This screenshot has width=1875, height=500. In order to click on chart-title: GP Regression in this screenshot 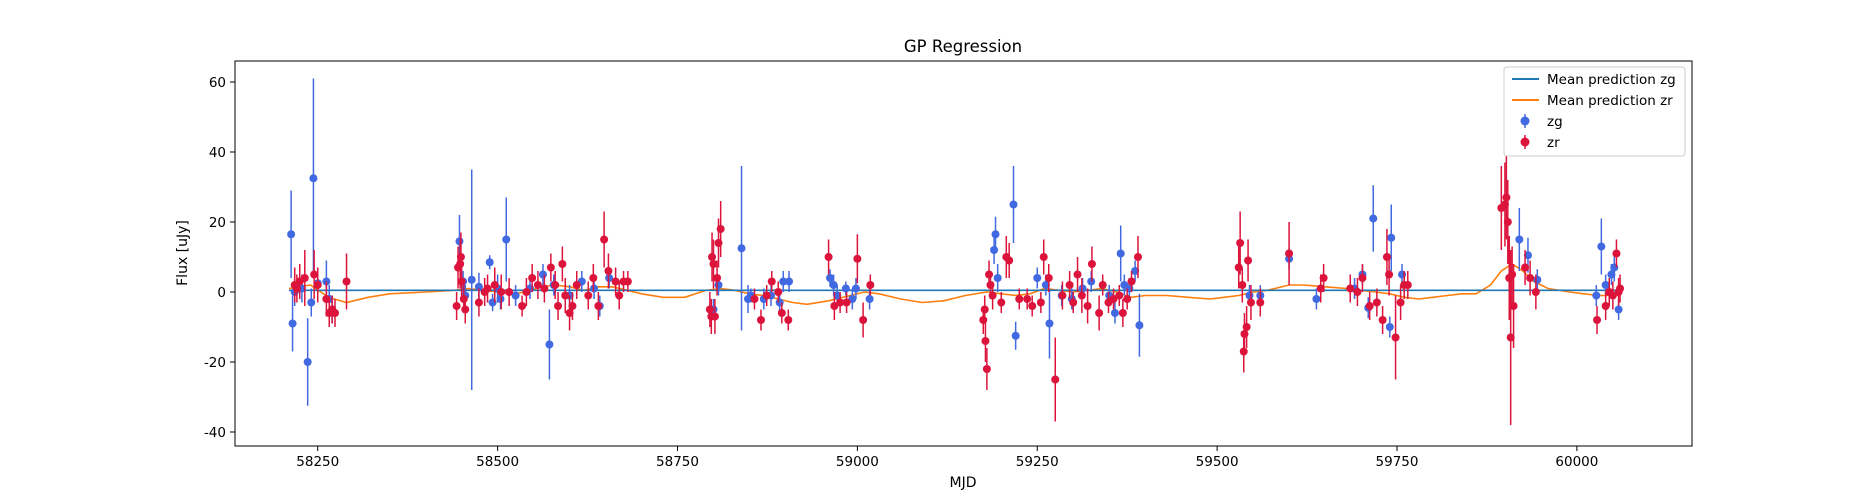, I will do `click(963, 46)`.